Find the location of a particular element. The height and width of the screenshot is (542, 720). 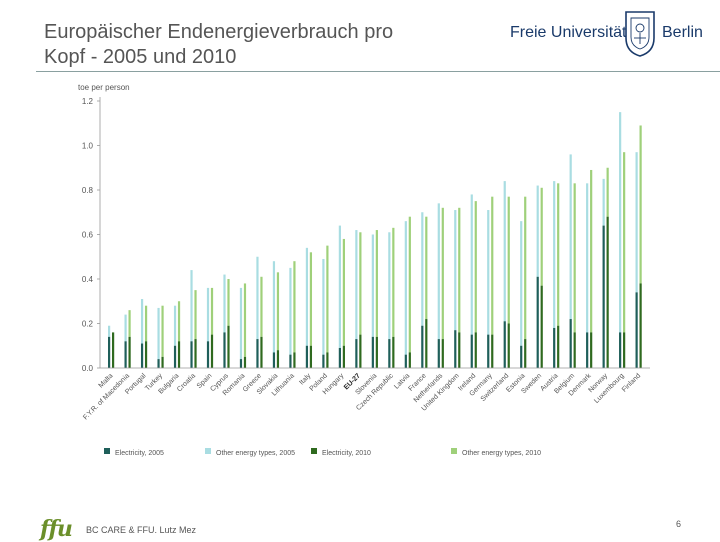

title-divider is located at coordinates (378, 71).